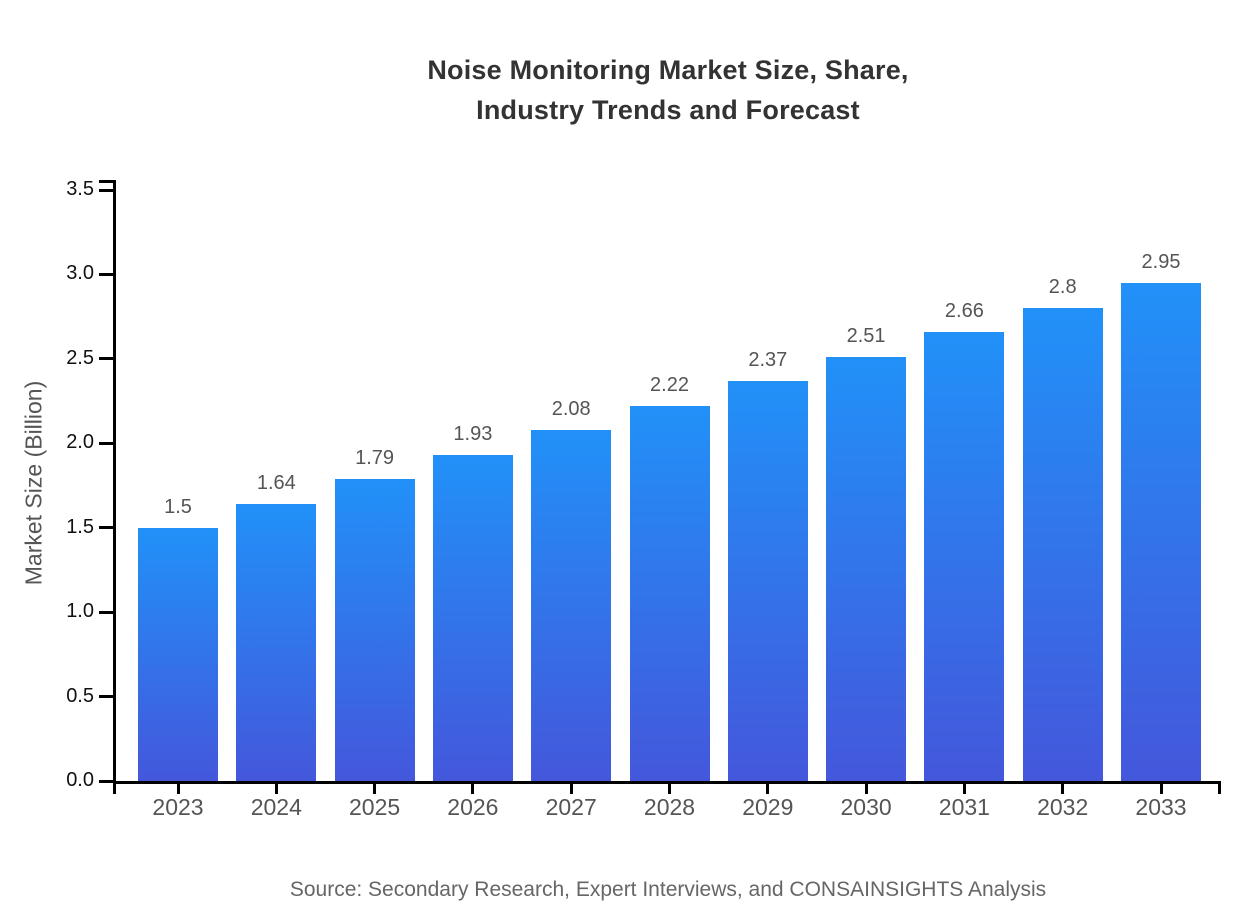  I want to click on x-tick-2033, so click(1161, 787).